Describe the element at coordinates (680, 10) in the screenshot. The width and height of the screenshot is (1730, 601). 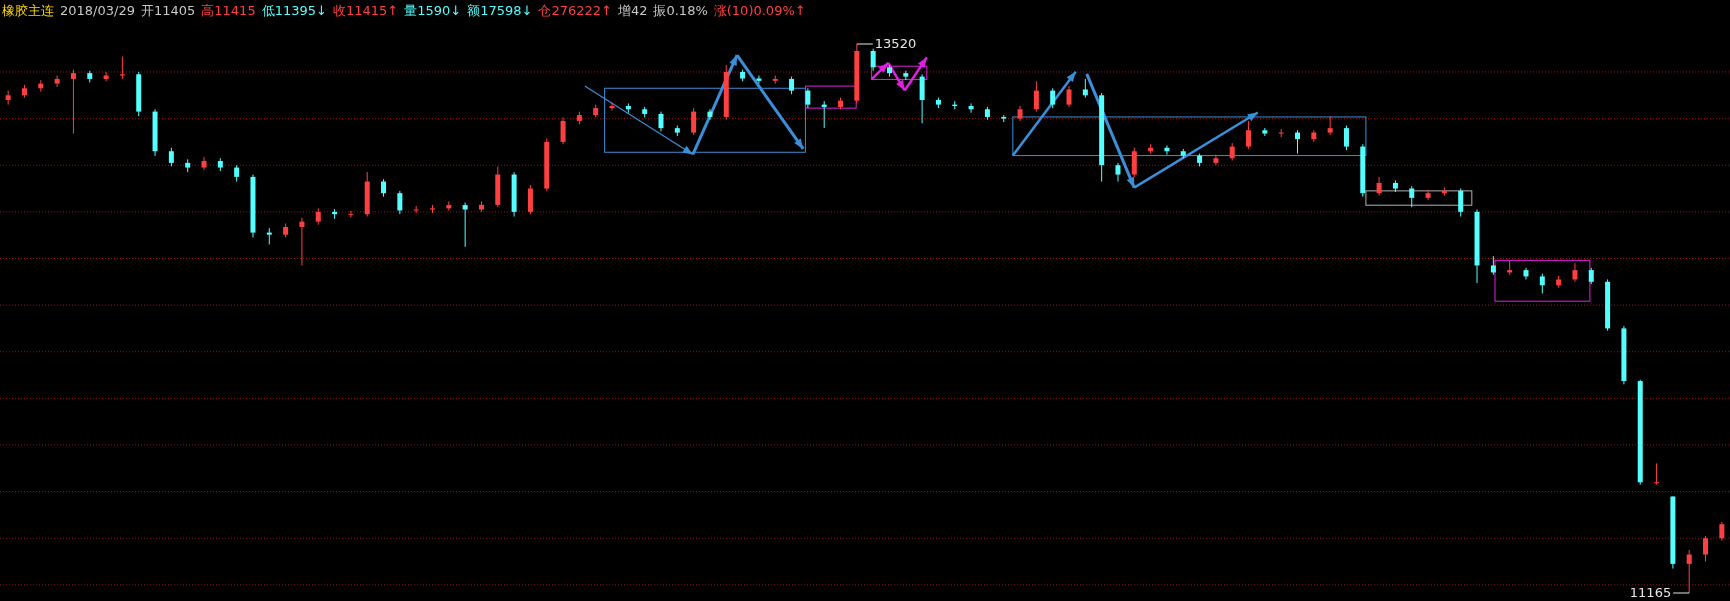
I see `text: 振0.18%` at that location.